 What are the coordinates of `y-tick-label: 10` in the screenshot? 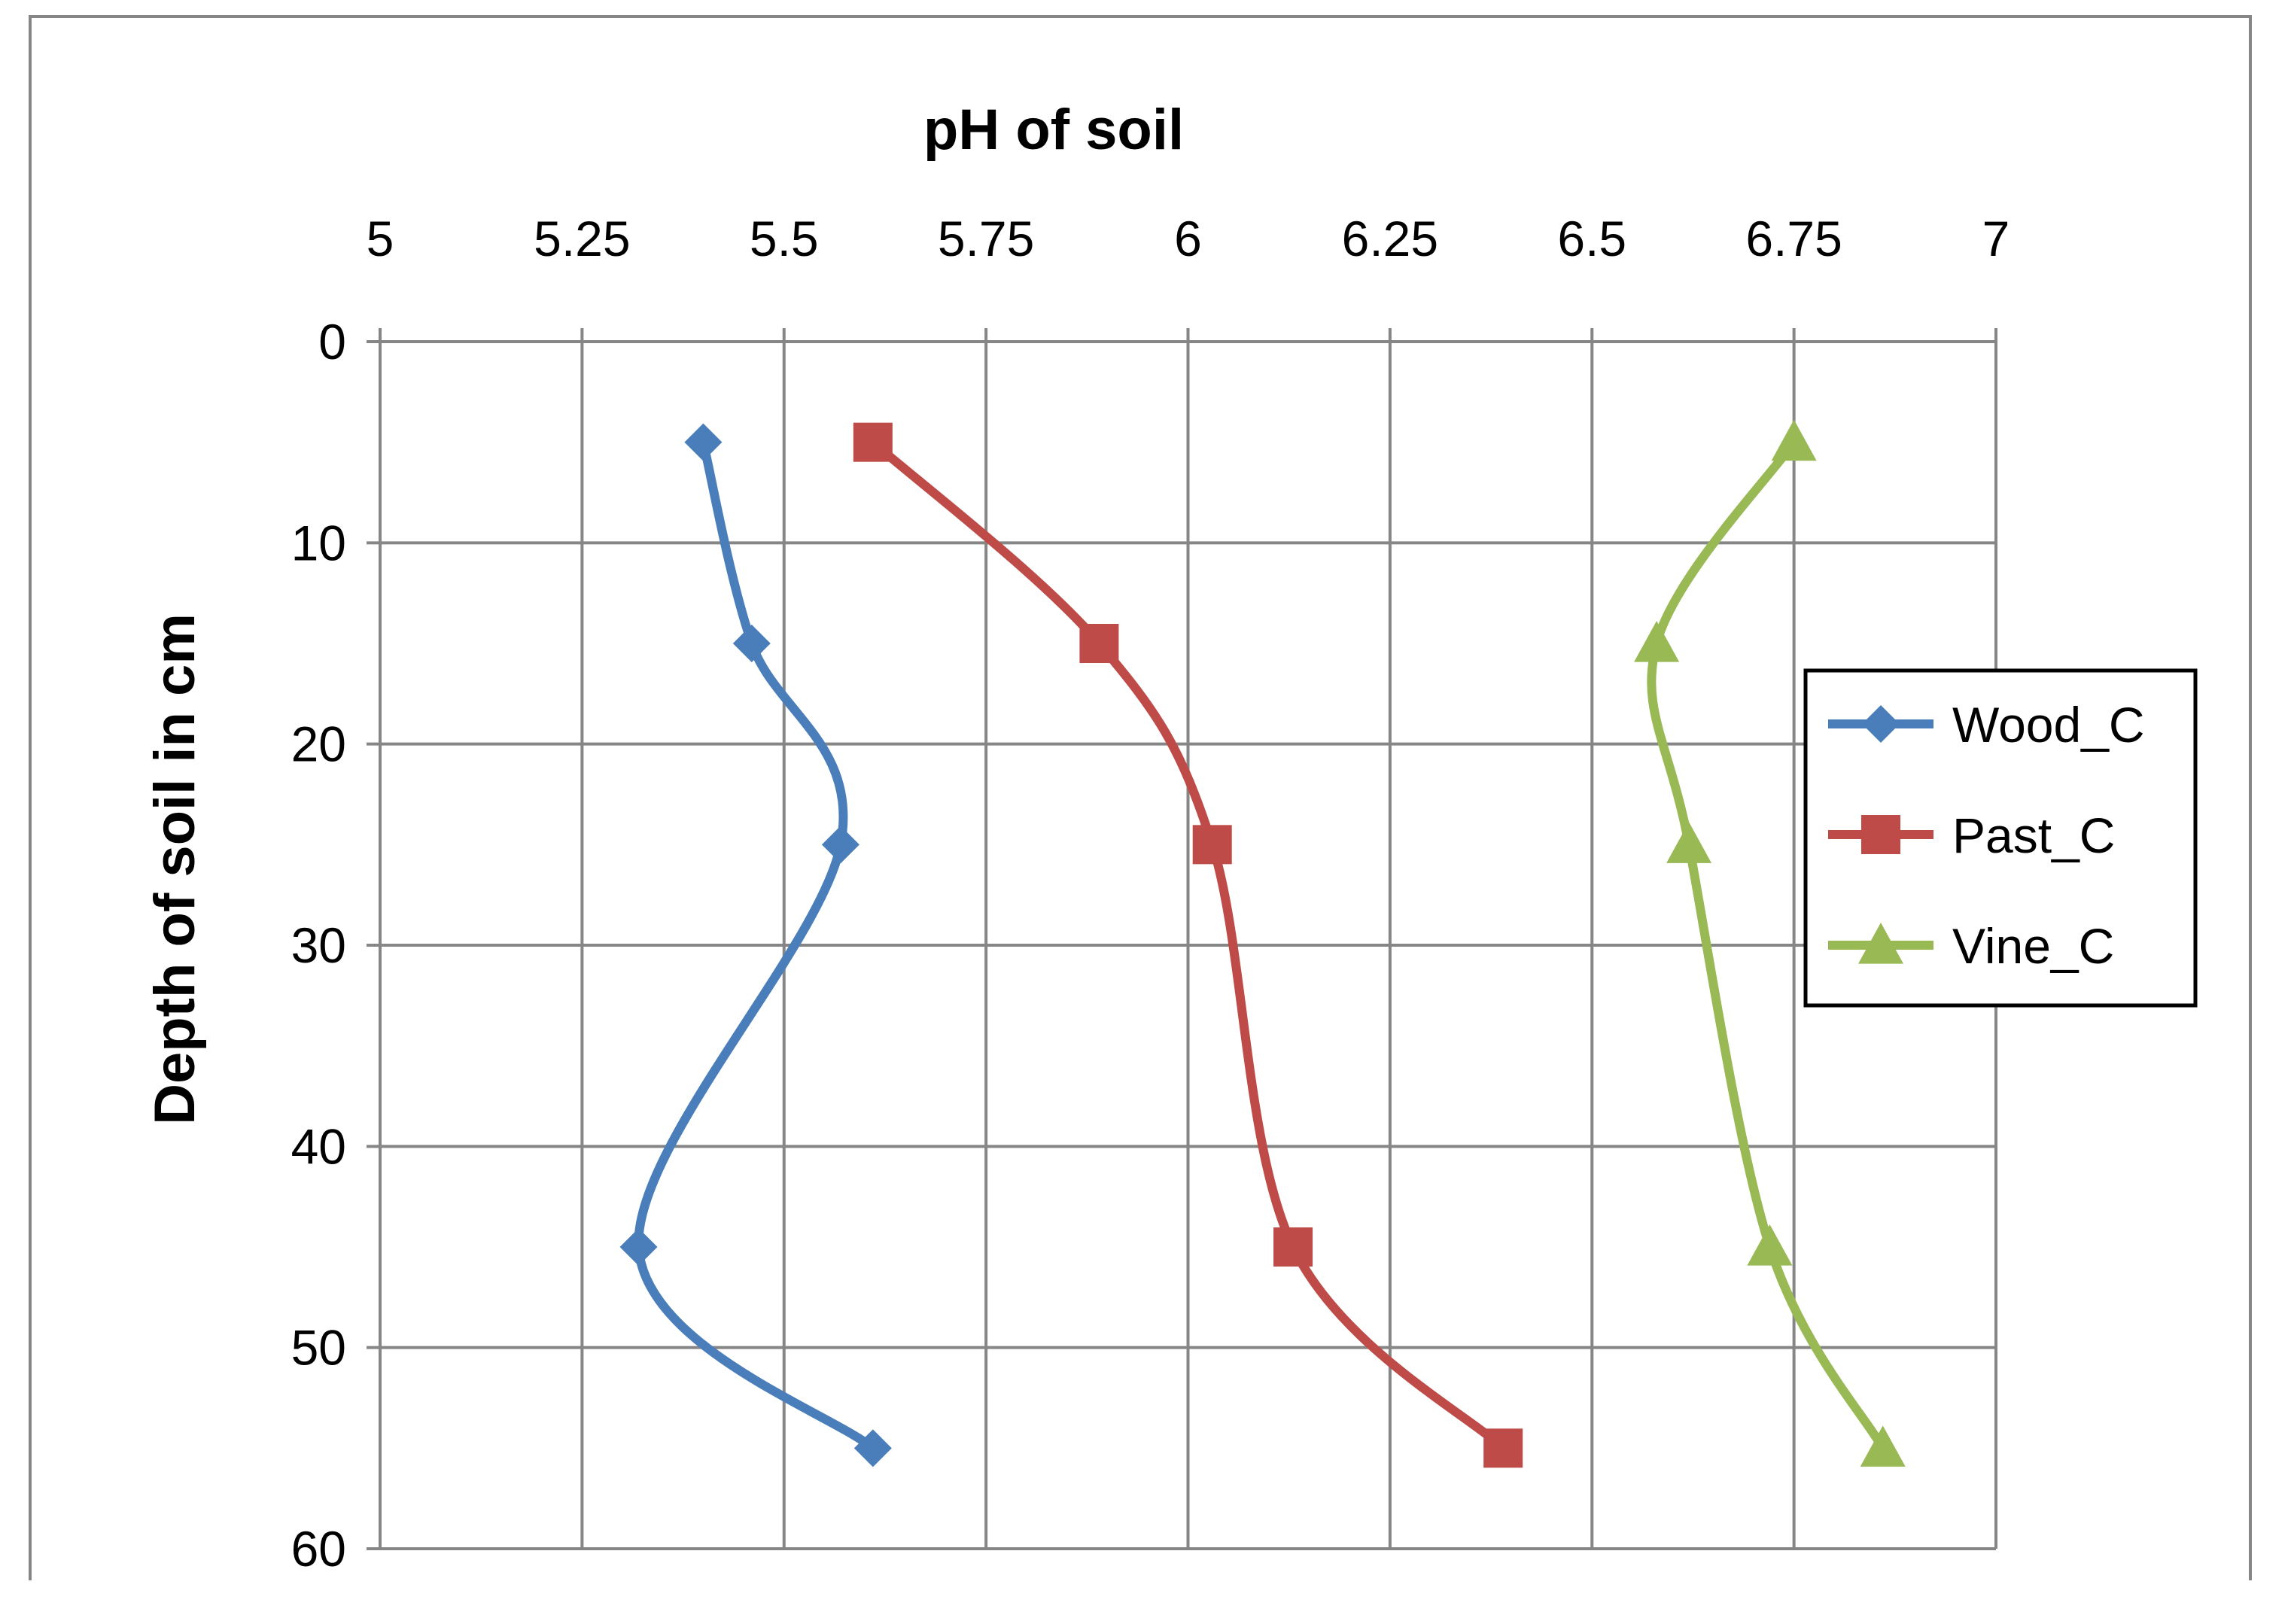 It's located at (318, 542).